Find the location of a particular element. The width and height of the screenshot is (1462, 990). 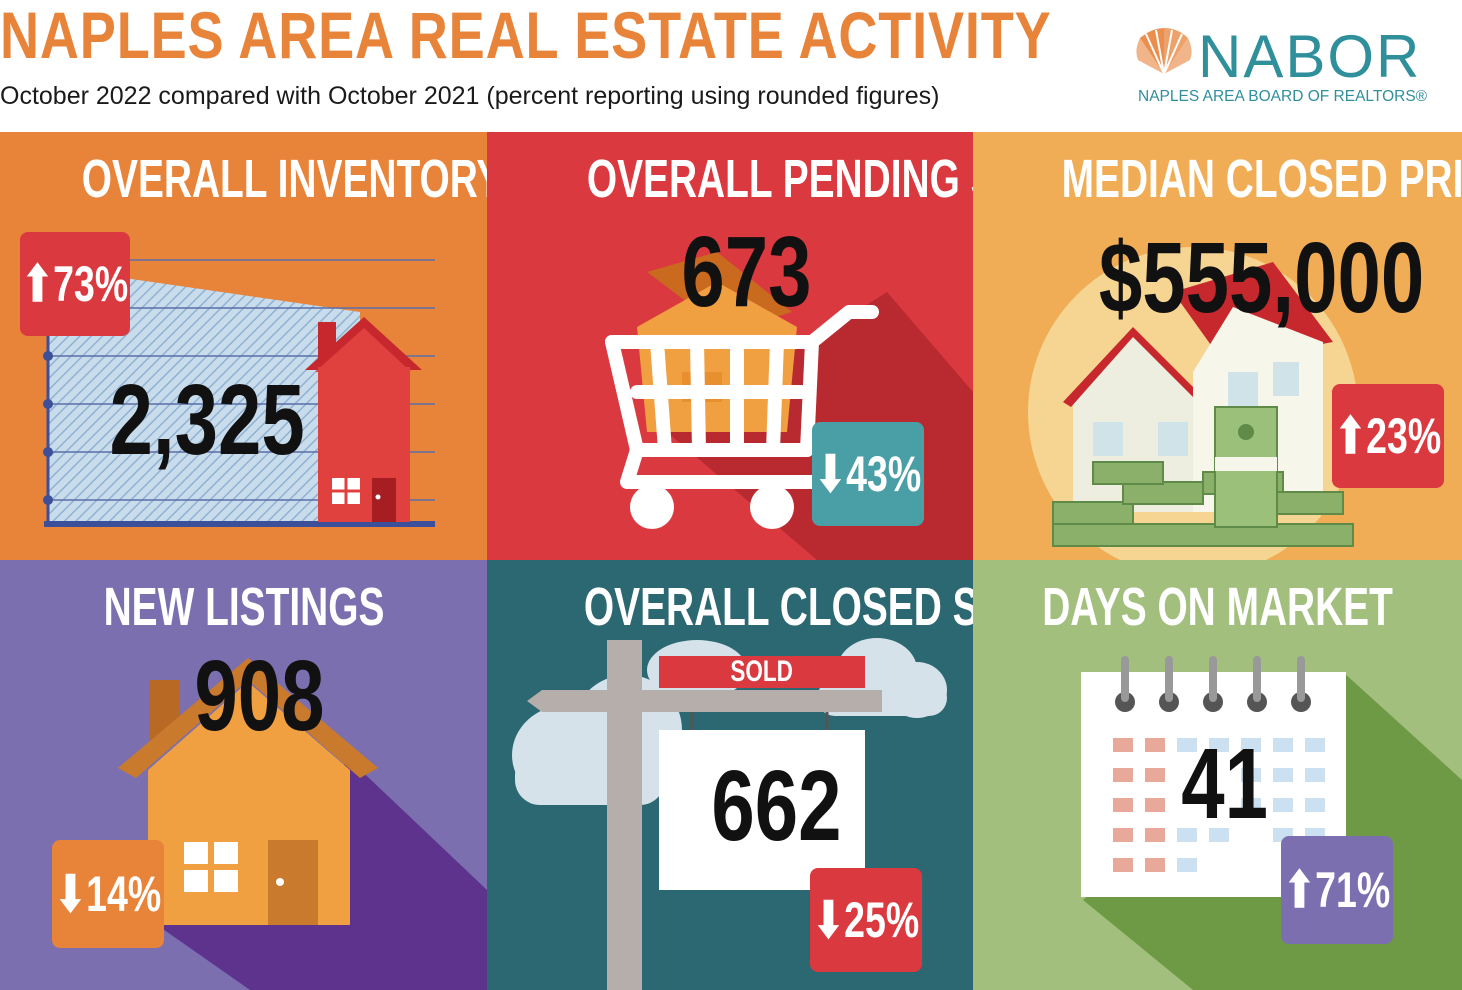

metric-value: $555,000 is located at coordinates (1261, 278).